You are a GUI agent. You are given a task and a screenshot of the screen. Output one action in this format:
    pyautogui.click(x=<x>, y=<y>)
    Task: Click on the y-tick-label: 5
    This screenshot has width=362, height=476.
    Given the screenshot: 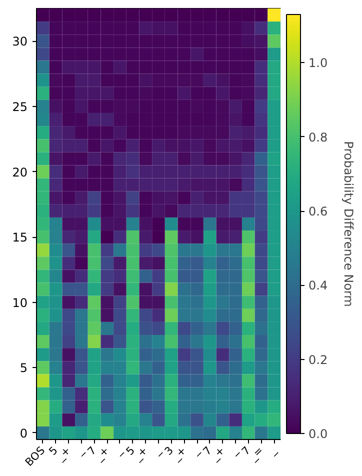 What is the action you would take?
    pyautogui.click(x=24, y=368)
    